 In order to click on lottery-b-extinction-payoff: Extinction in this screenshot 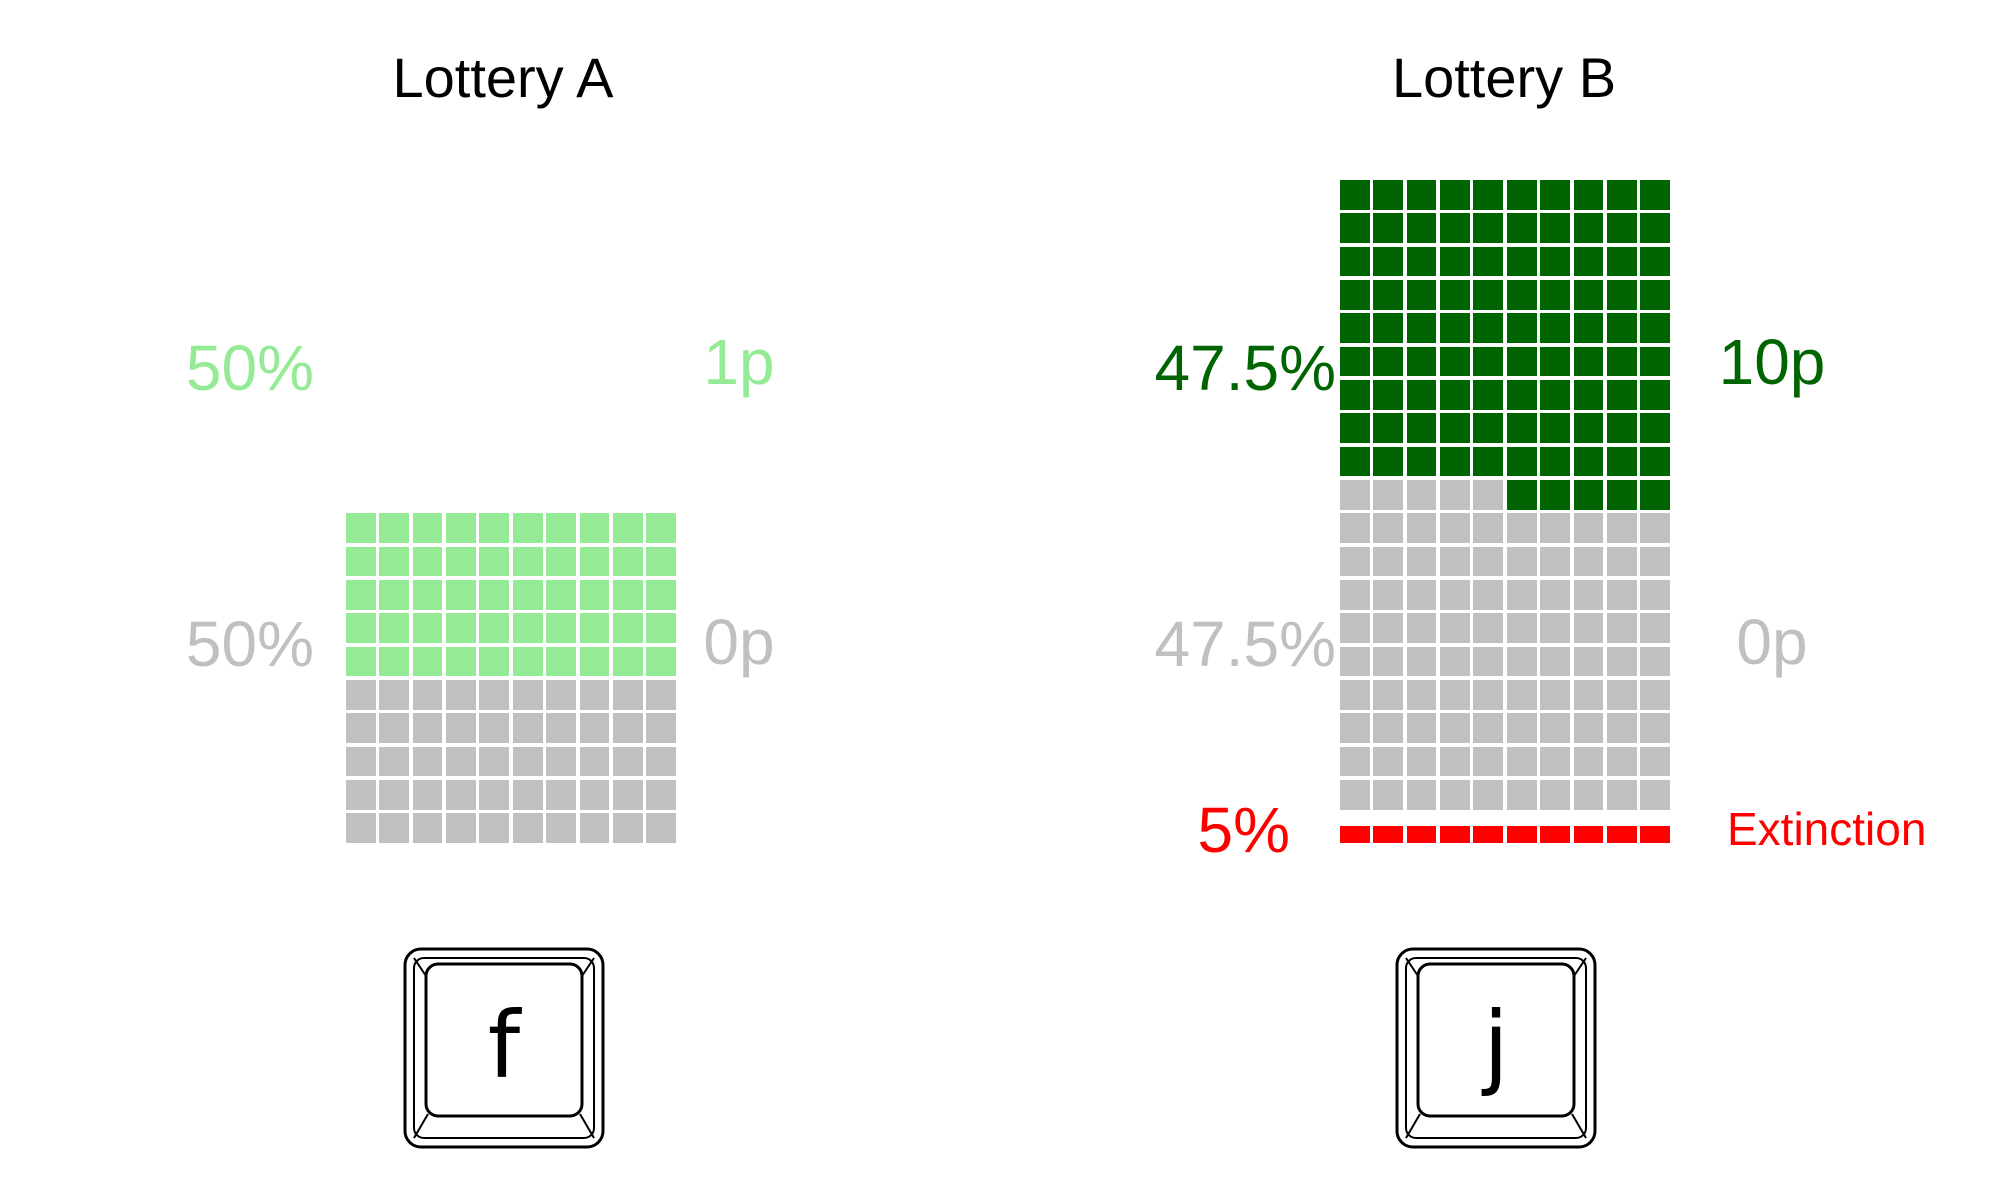, I will do `click(1827, 829)`.